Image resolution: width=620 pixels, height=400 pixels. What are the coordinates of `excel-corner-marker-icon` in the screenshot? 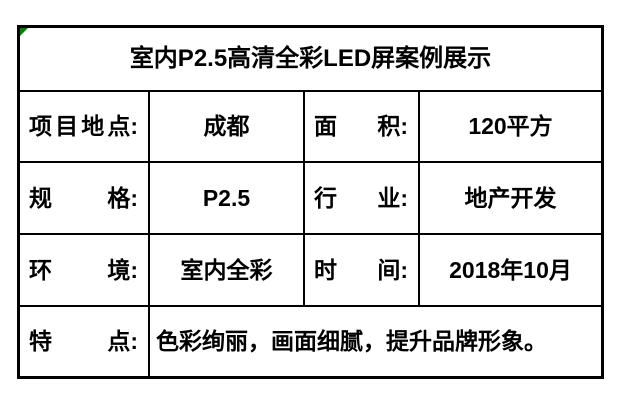 It's located at (24, 32).